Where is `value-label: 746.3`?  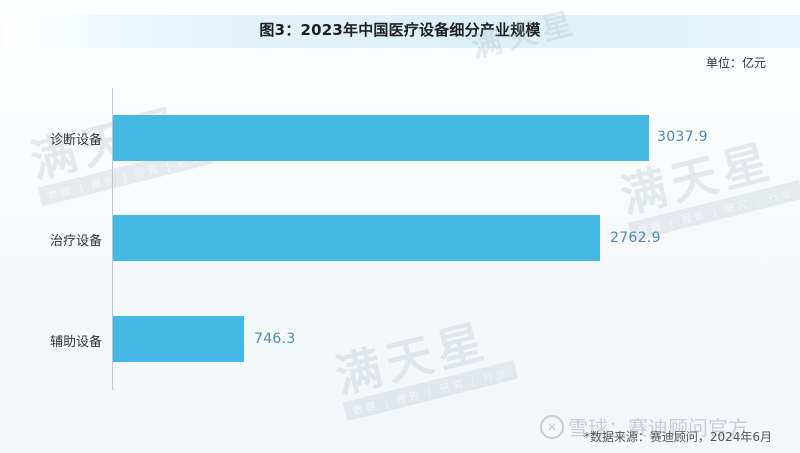 value-label: 746.3 is located at coordinates (275, 339).